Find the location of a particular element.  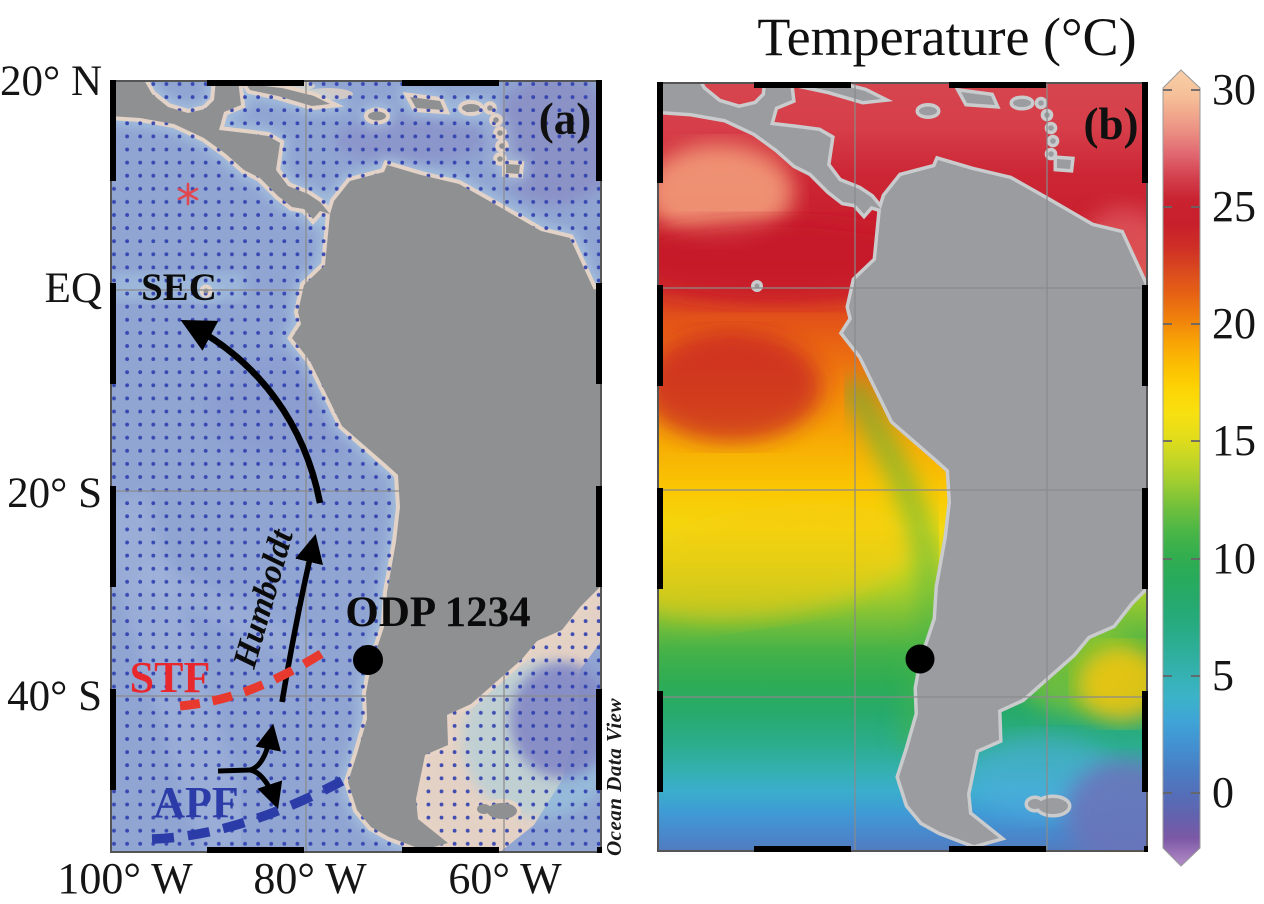

sec-current-arrow is located at coordinates (252, 412).